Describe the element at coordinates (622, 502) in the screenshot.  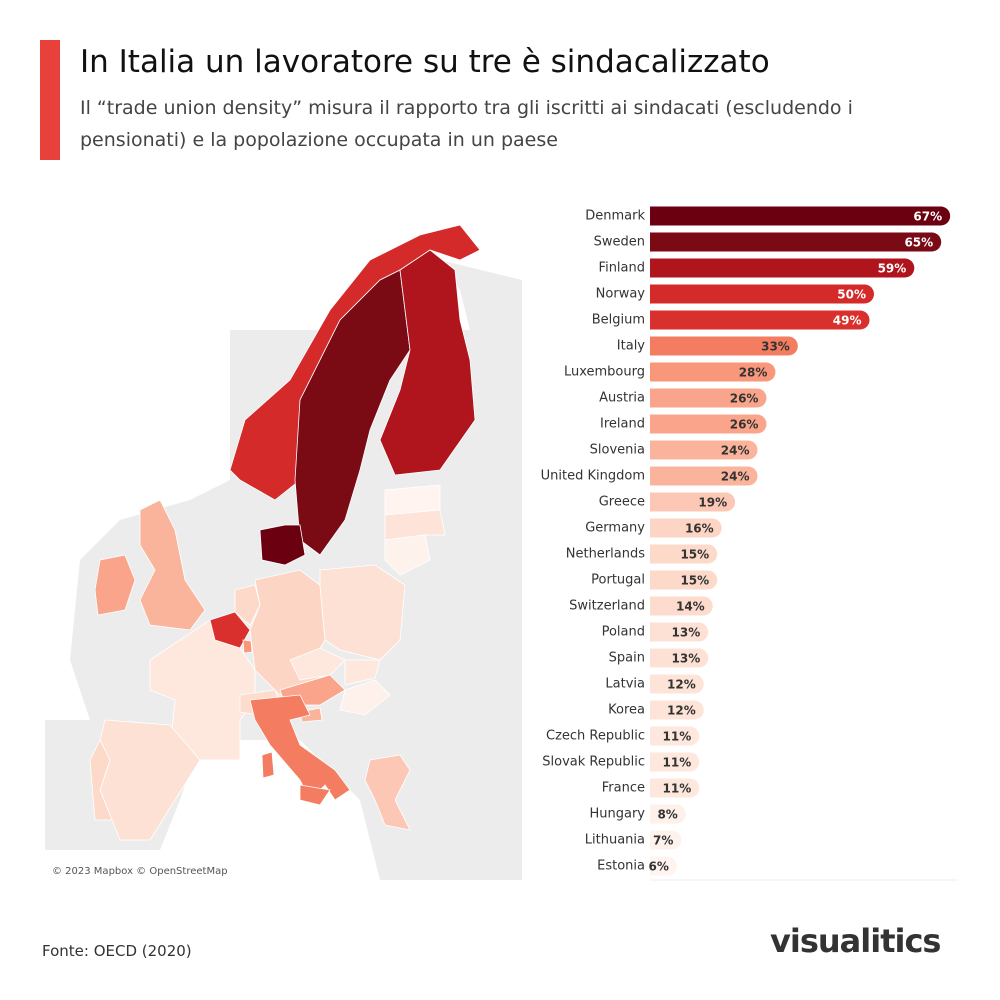
I see `category-label: Greece` at that location.